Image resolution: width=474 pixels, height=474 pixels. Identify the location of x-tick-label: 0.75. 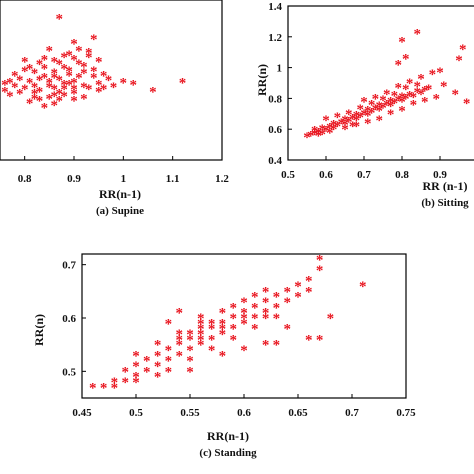
(406, 413).